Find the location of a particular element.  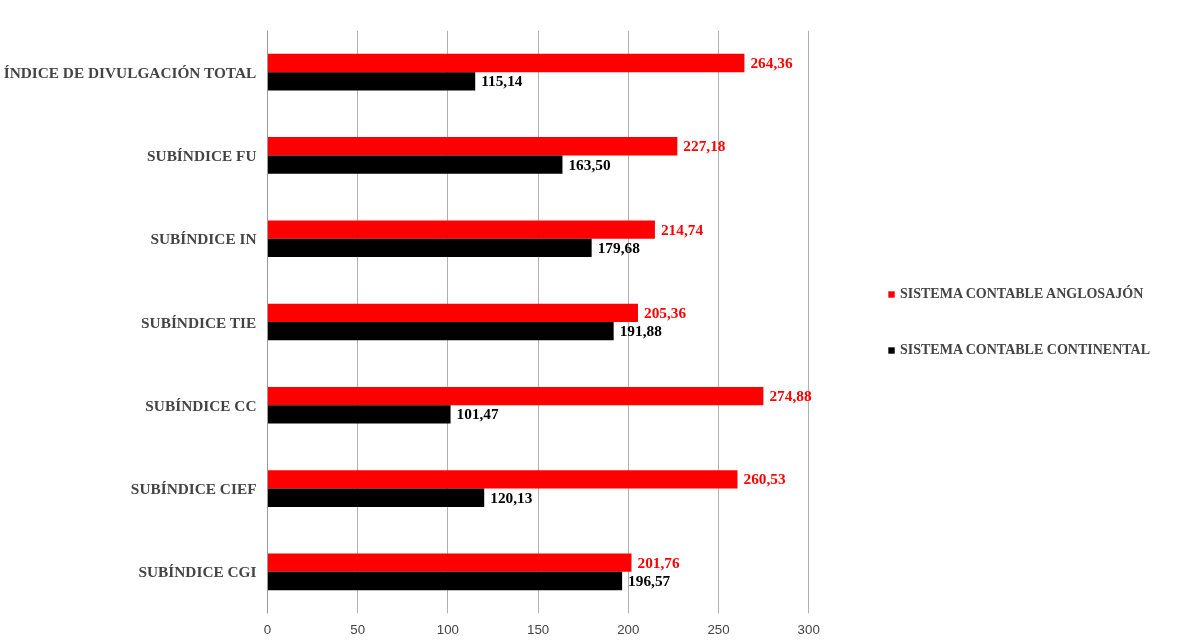

data-label: 201,76 is located at coordinates (658, 562).